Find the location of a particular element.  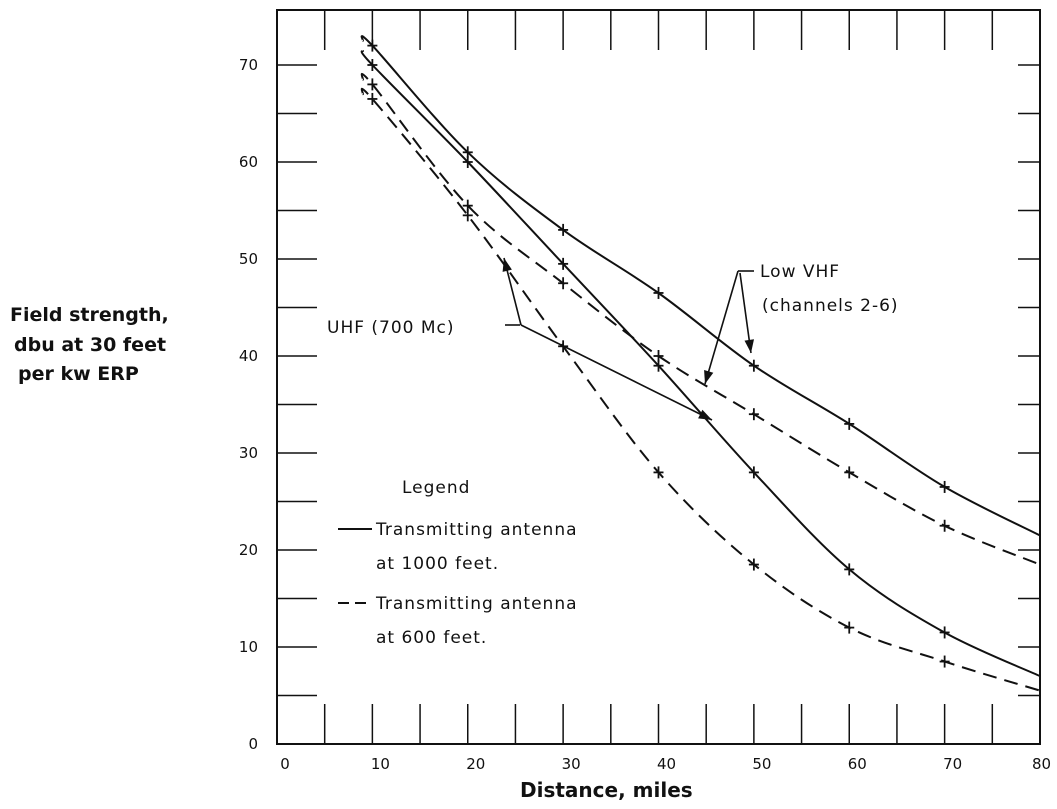

x-tick-label: 50 is located at coordinates (761, 764).